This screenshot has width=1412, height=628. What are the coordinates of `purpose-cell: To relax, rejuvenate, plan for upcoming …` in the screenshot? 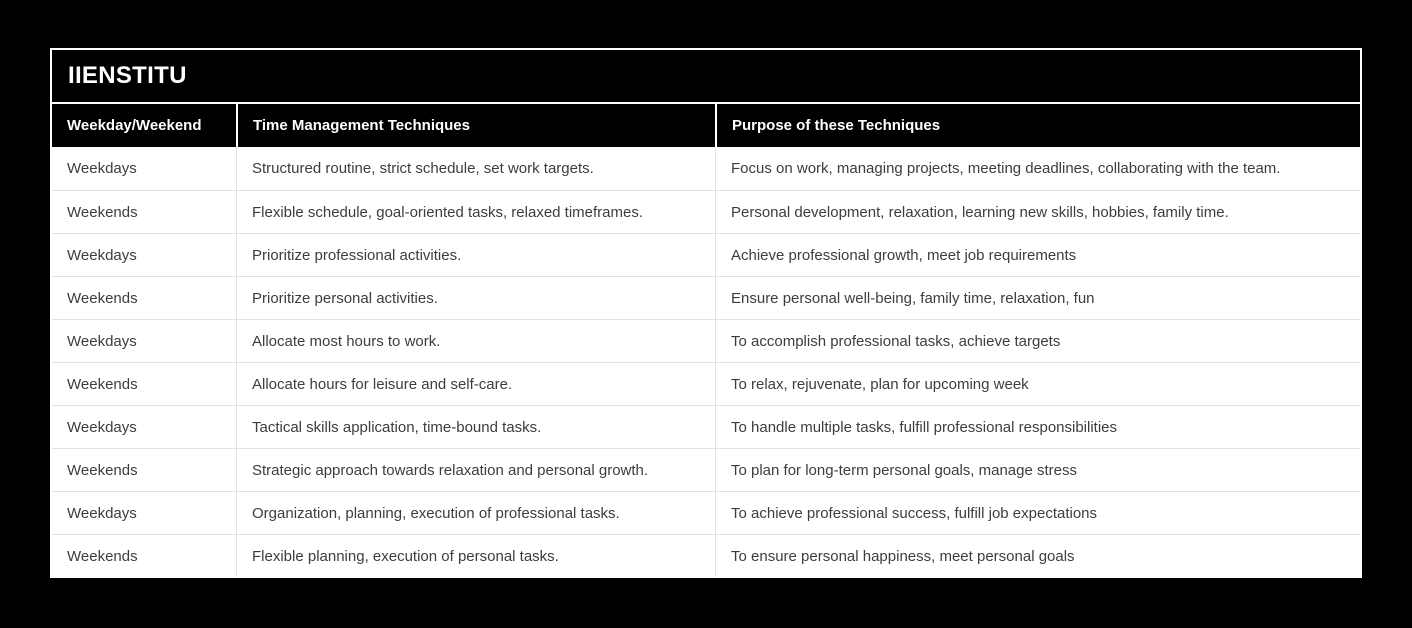 It's located at (1037, 384).